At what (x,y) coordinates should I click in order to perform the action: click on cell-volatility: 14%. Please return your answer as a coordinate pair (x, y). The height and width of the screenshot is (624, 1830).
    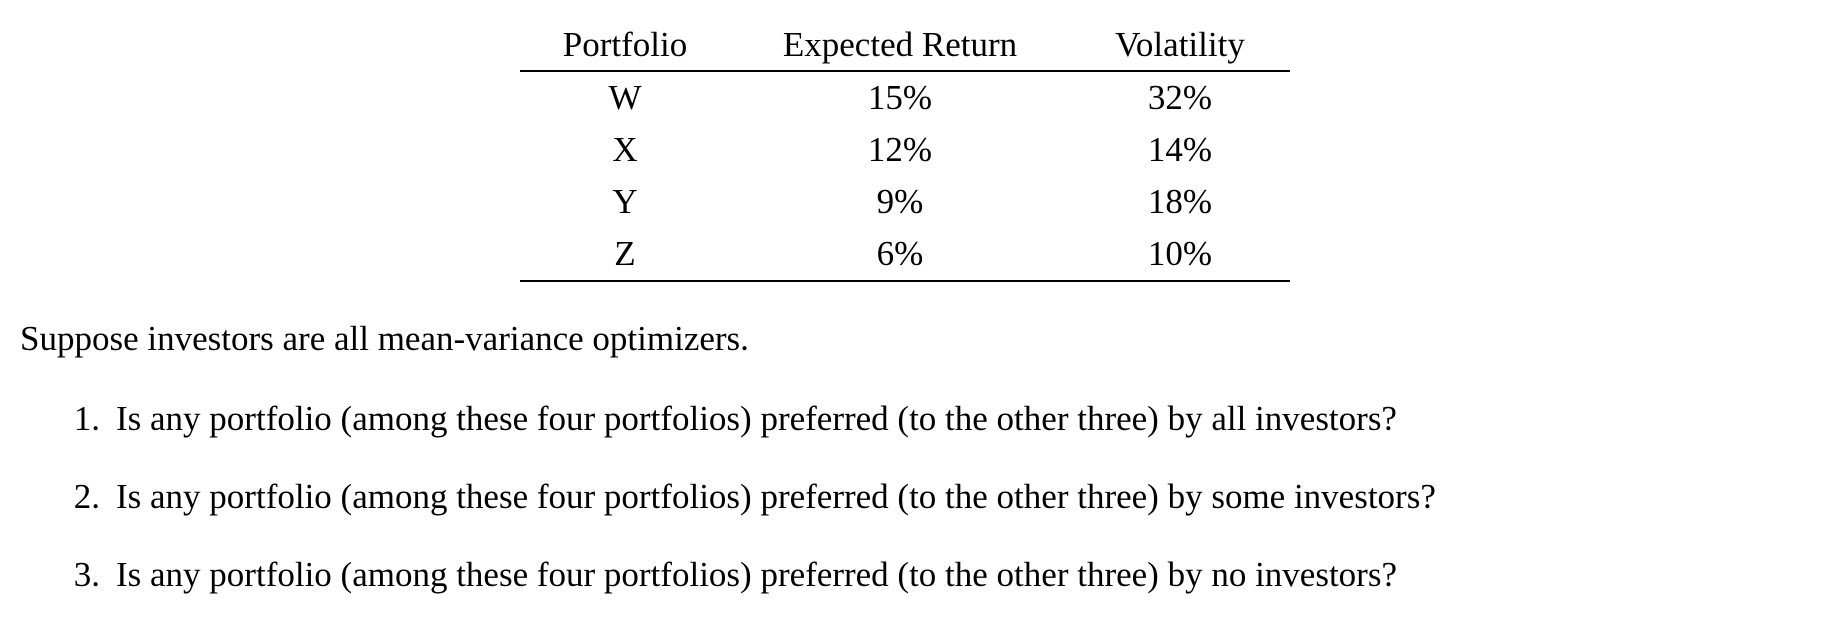
    Looking at the image, I should click on (1180, 149).